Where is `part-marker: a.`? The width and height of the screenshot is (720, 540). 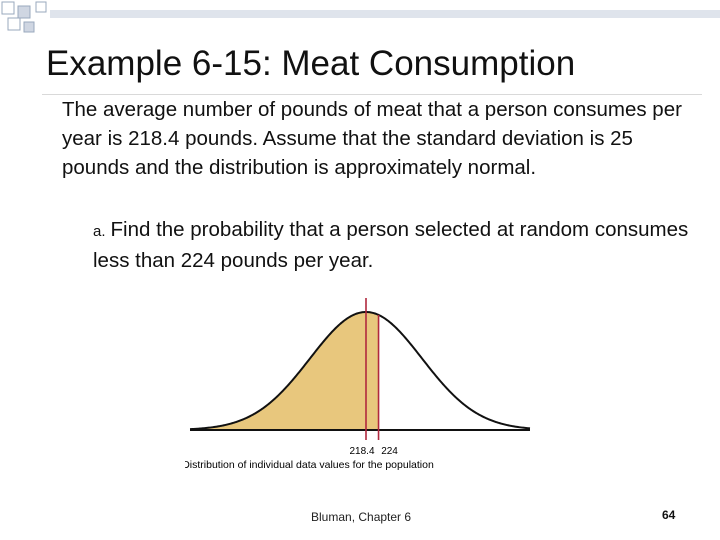
part-marker: a. is located at coordinates (99, 231).